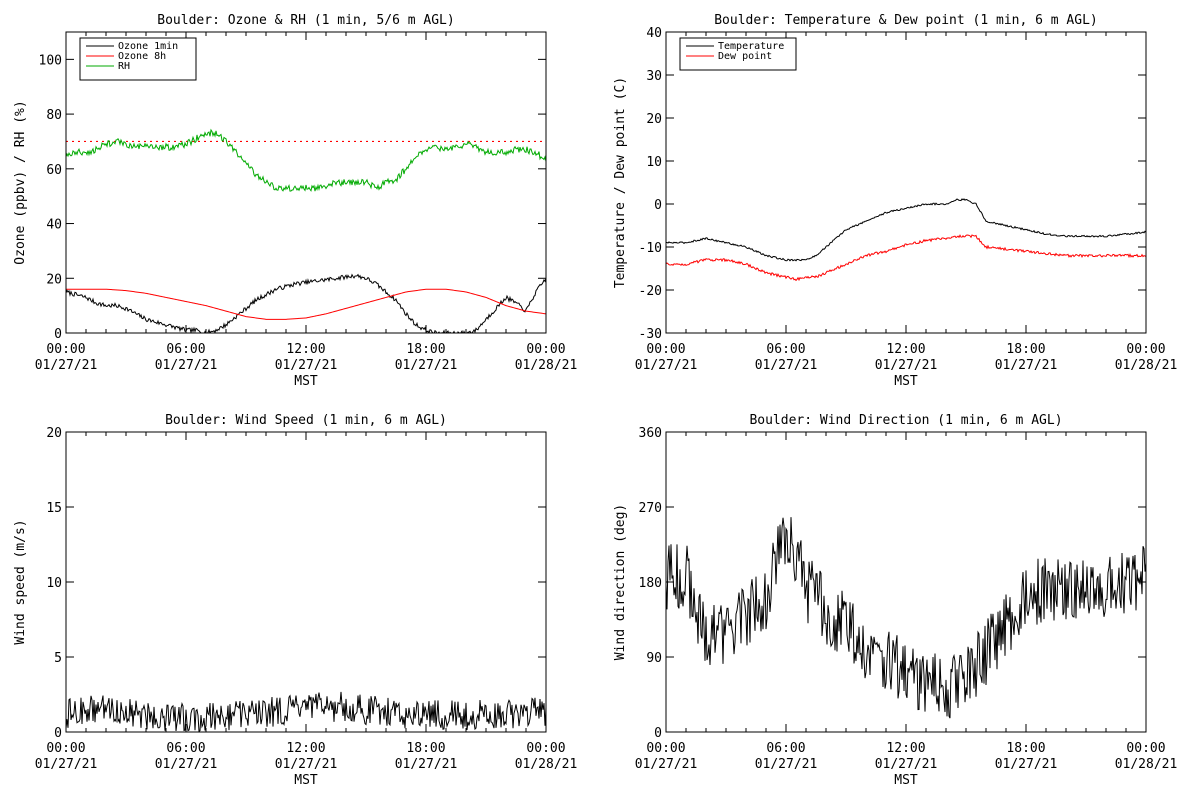 The width and height of the screenshot is (1200, 800). What do you see at coordinates (650, 248) in the screenshot?
I see `y-tick-label: -10` at bounding box center [650, 248].